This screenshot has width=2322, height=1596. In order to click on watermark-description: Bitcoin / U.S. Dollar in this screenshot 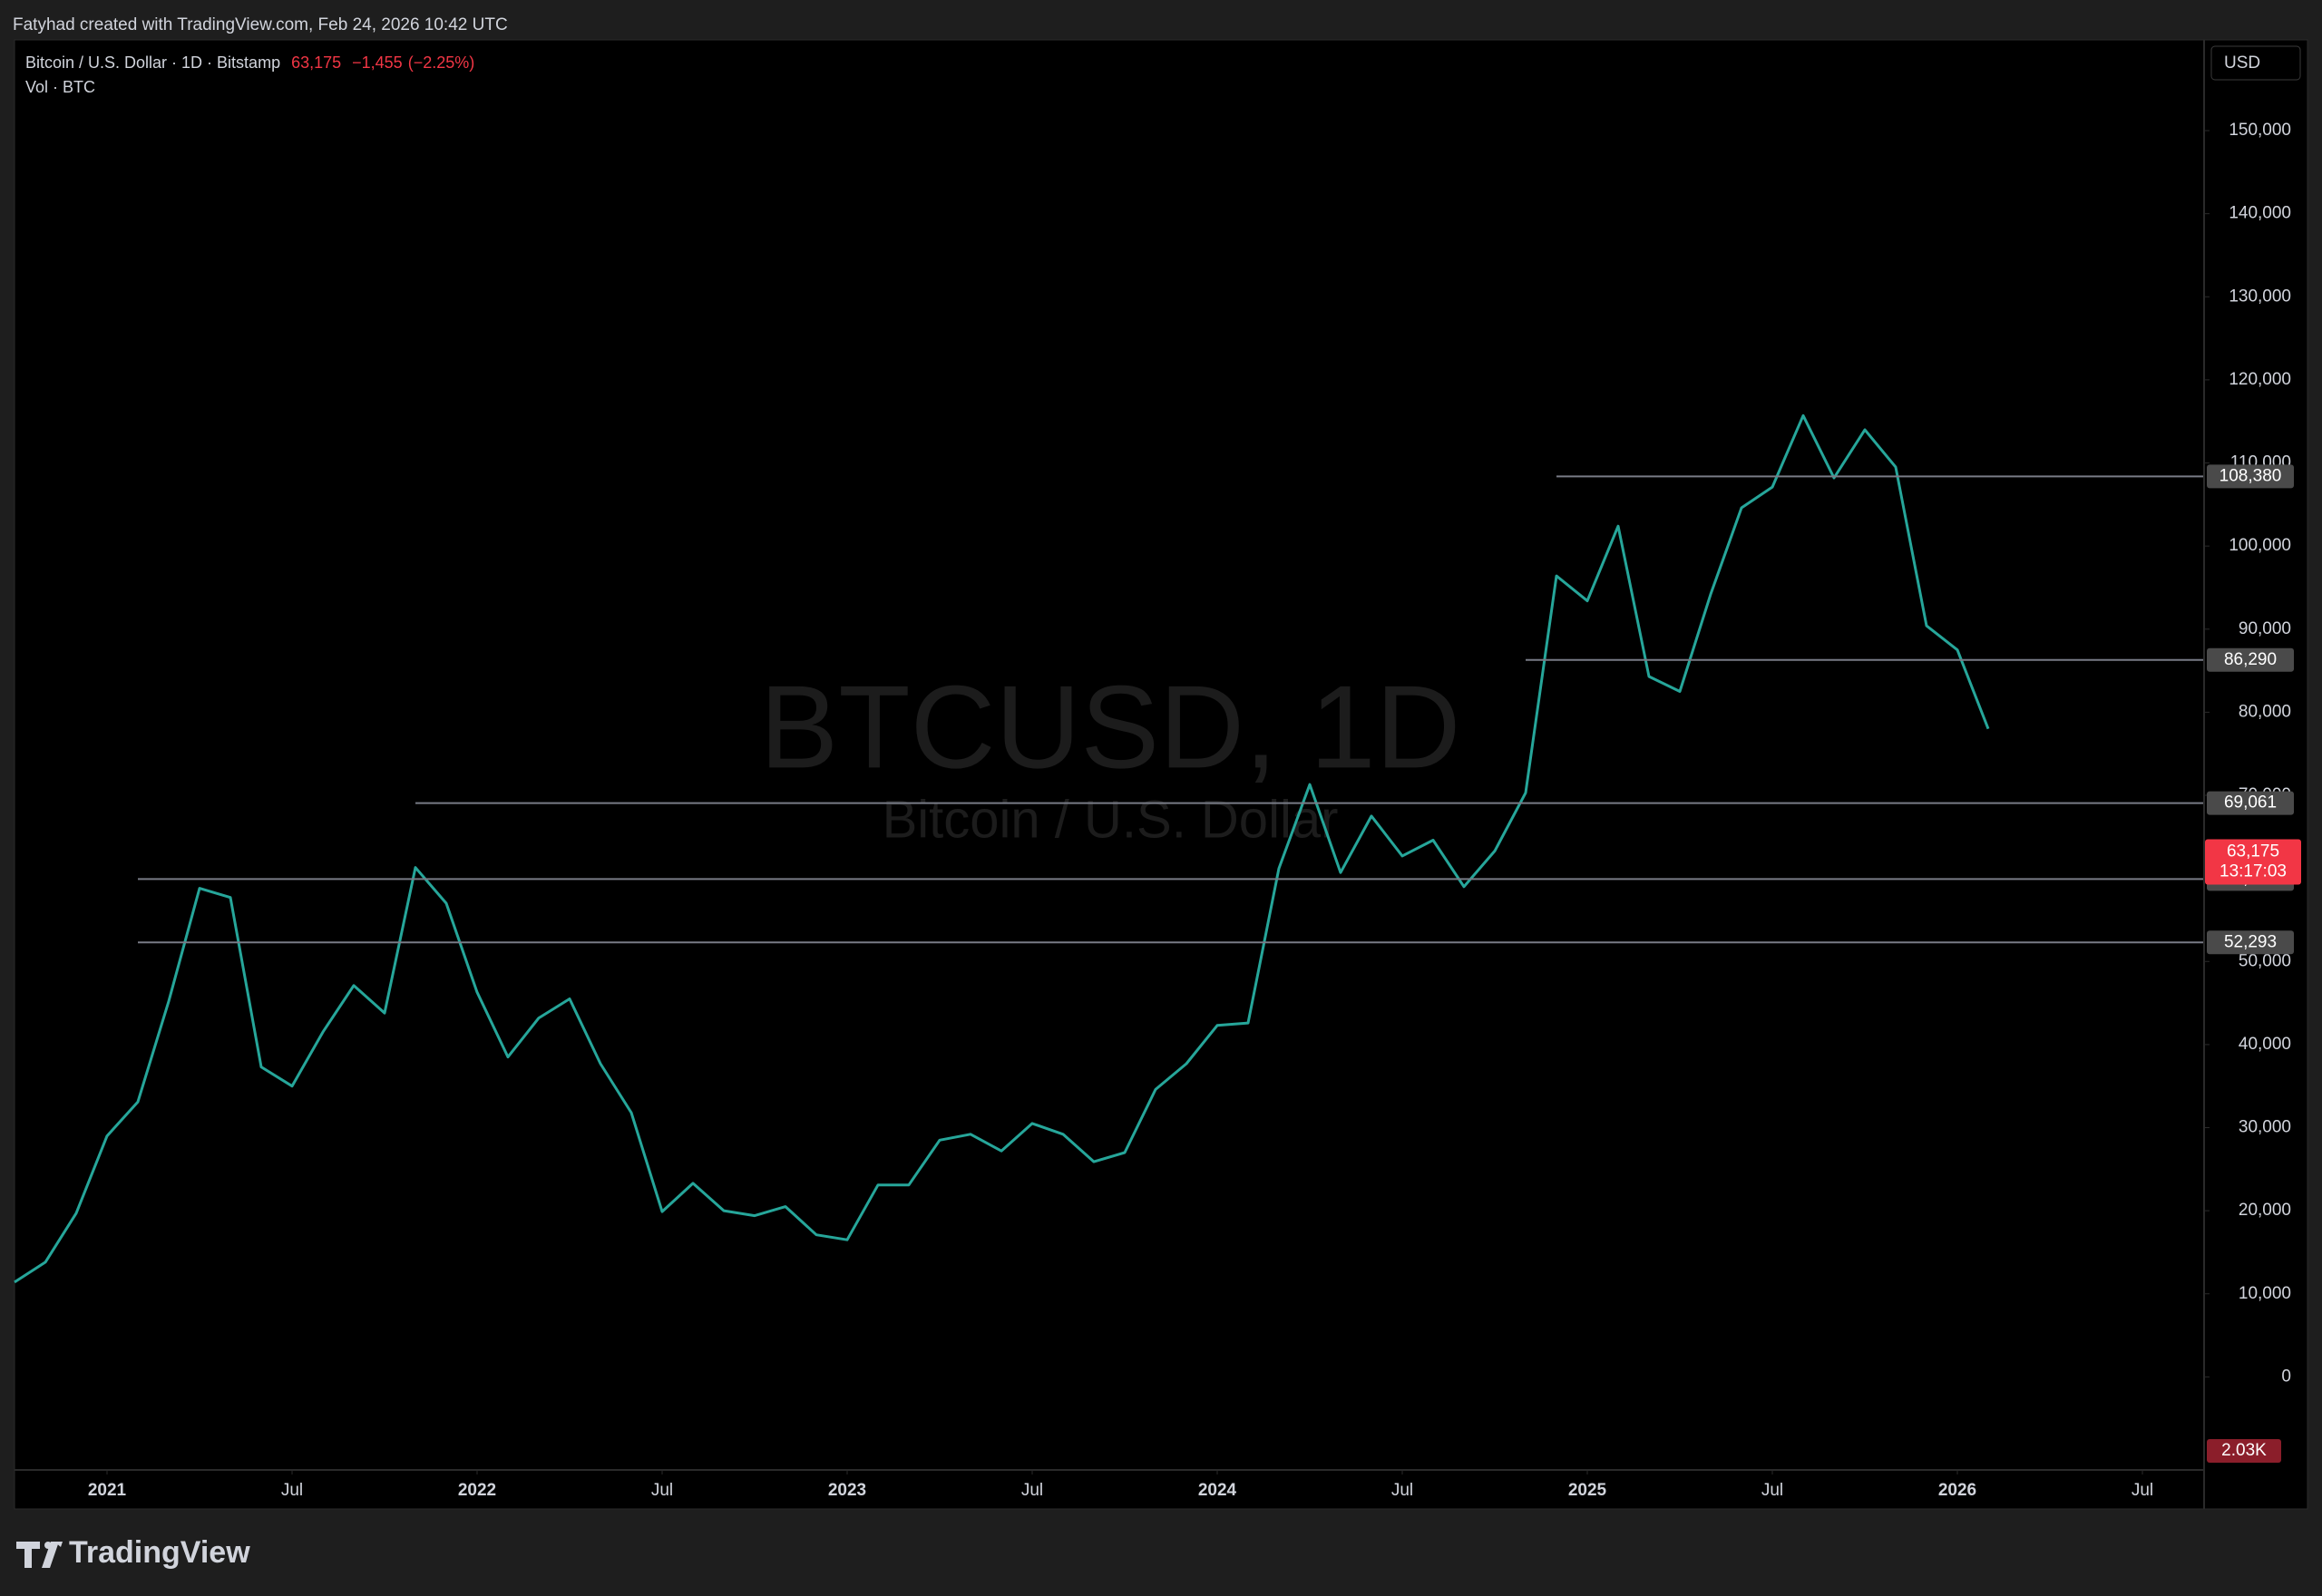, I will do `click(1111, 819)`.